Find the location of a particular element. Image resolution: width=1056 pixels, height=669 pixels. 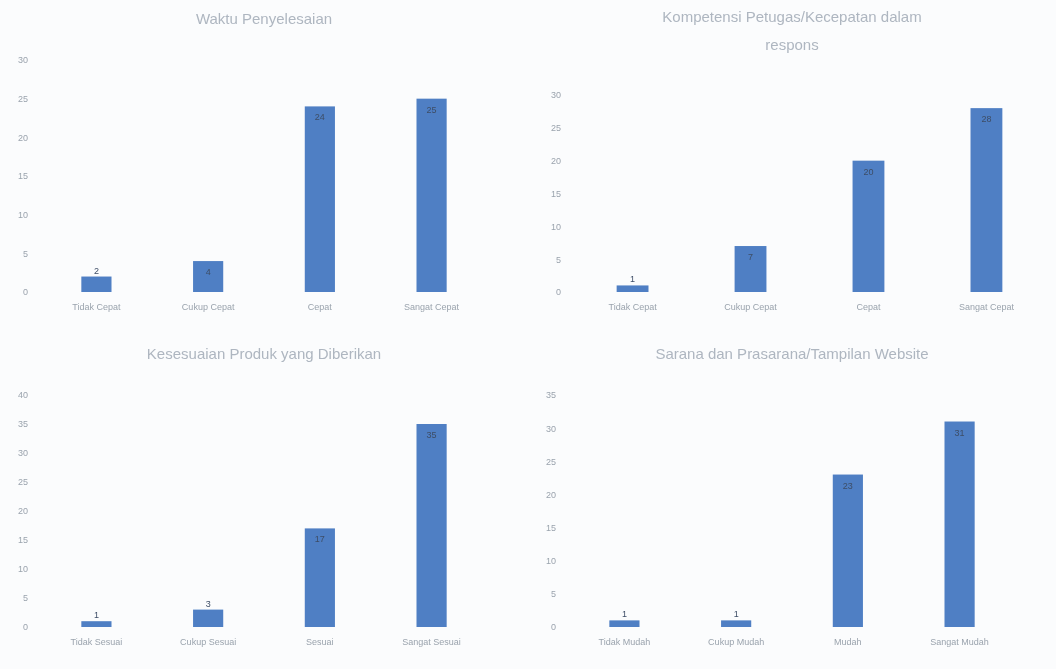

x-tick-label: Sangat Mudah is located at coordinates (959, 642).